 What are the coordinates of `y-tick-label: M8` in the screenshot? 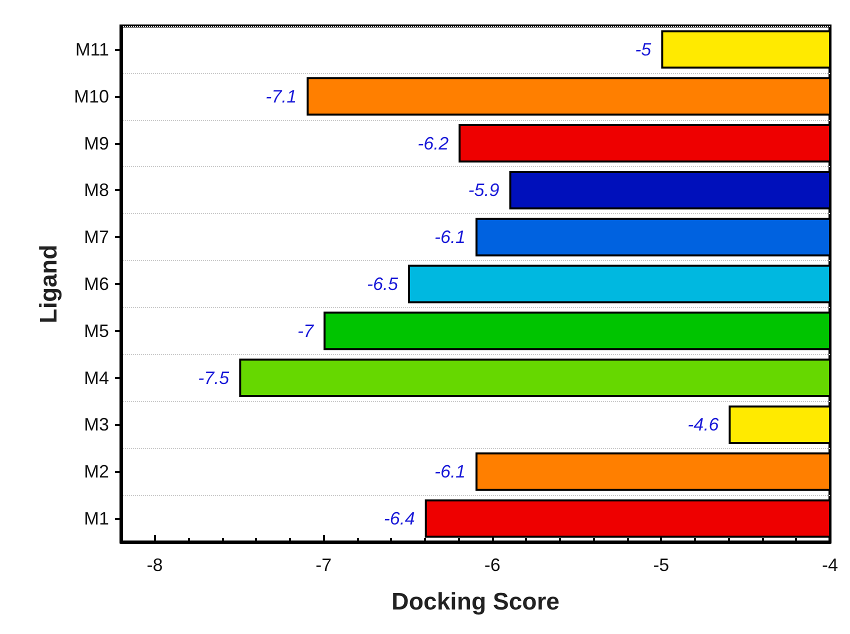 It's located at (96, 190).